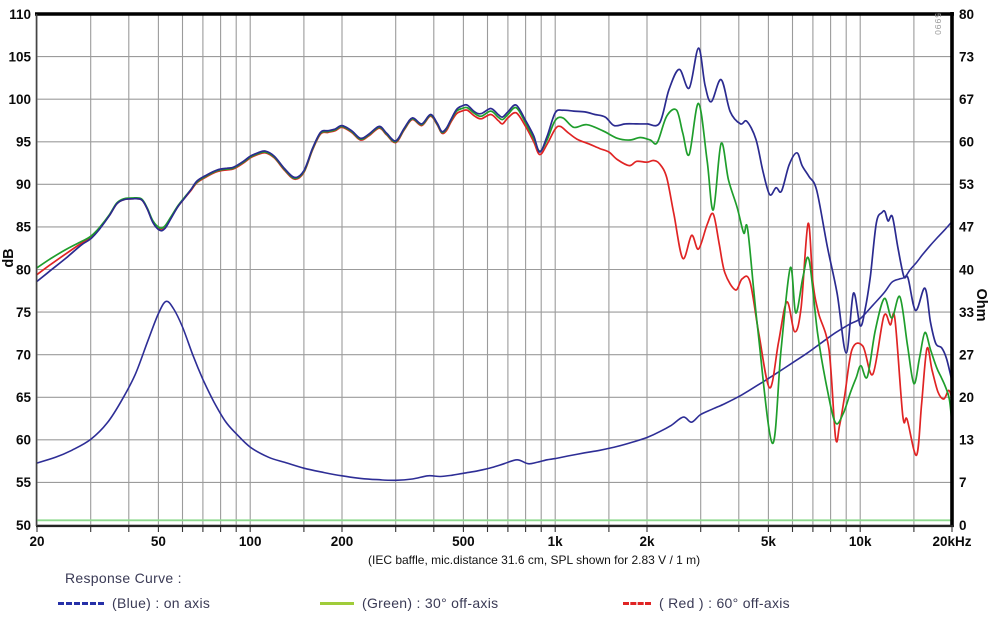 This screenshot has height=620, width=1000. What do you see at coordinates (463, 541) in the screenshot?
I see `x-tick: 500` at bounding box center [463, 541].